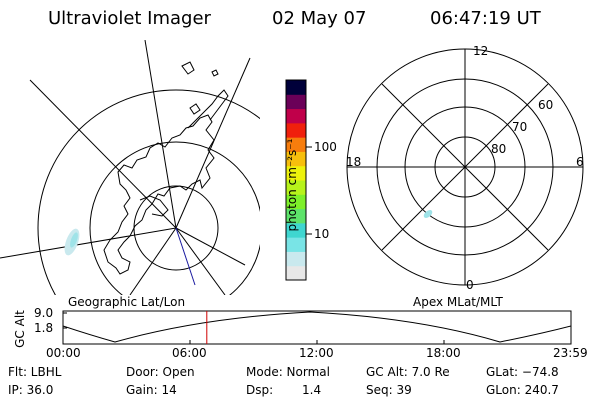 The image size is (600, 400). Describe the element at coordinates (546, 105) in the screenshot. I see `mlat-label-60: 60` at that location.